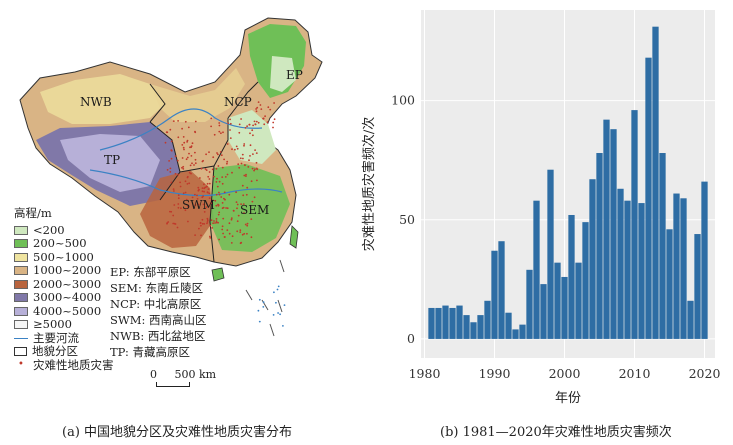  I want to click on bar-2016, so click(676, 266).